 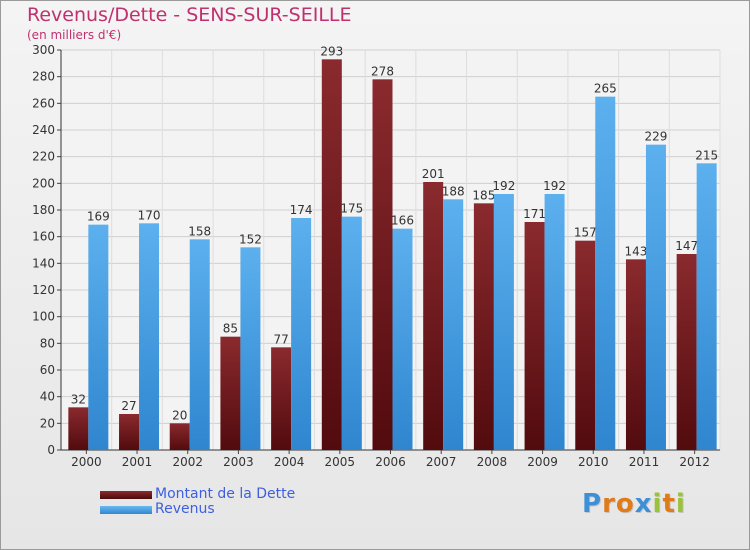 What do you see at coordinates (43, 103) in the screenshot?
I see `y-tick-label: 260` at bounding box center [43, 103].